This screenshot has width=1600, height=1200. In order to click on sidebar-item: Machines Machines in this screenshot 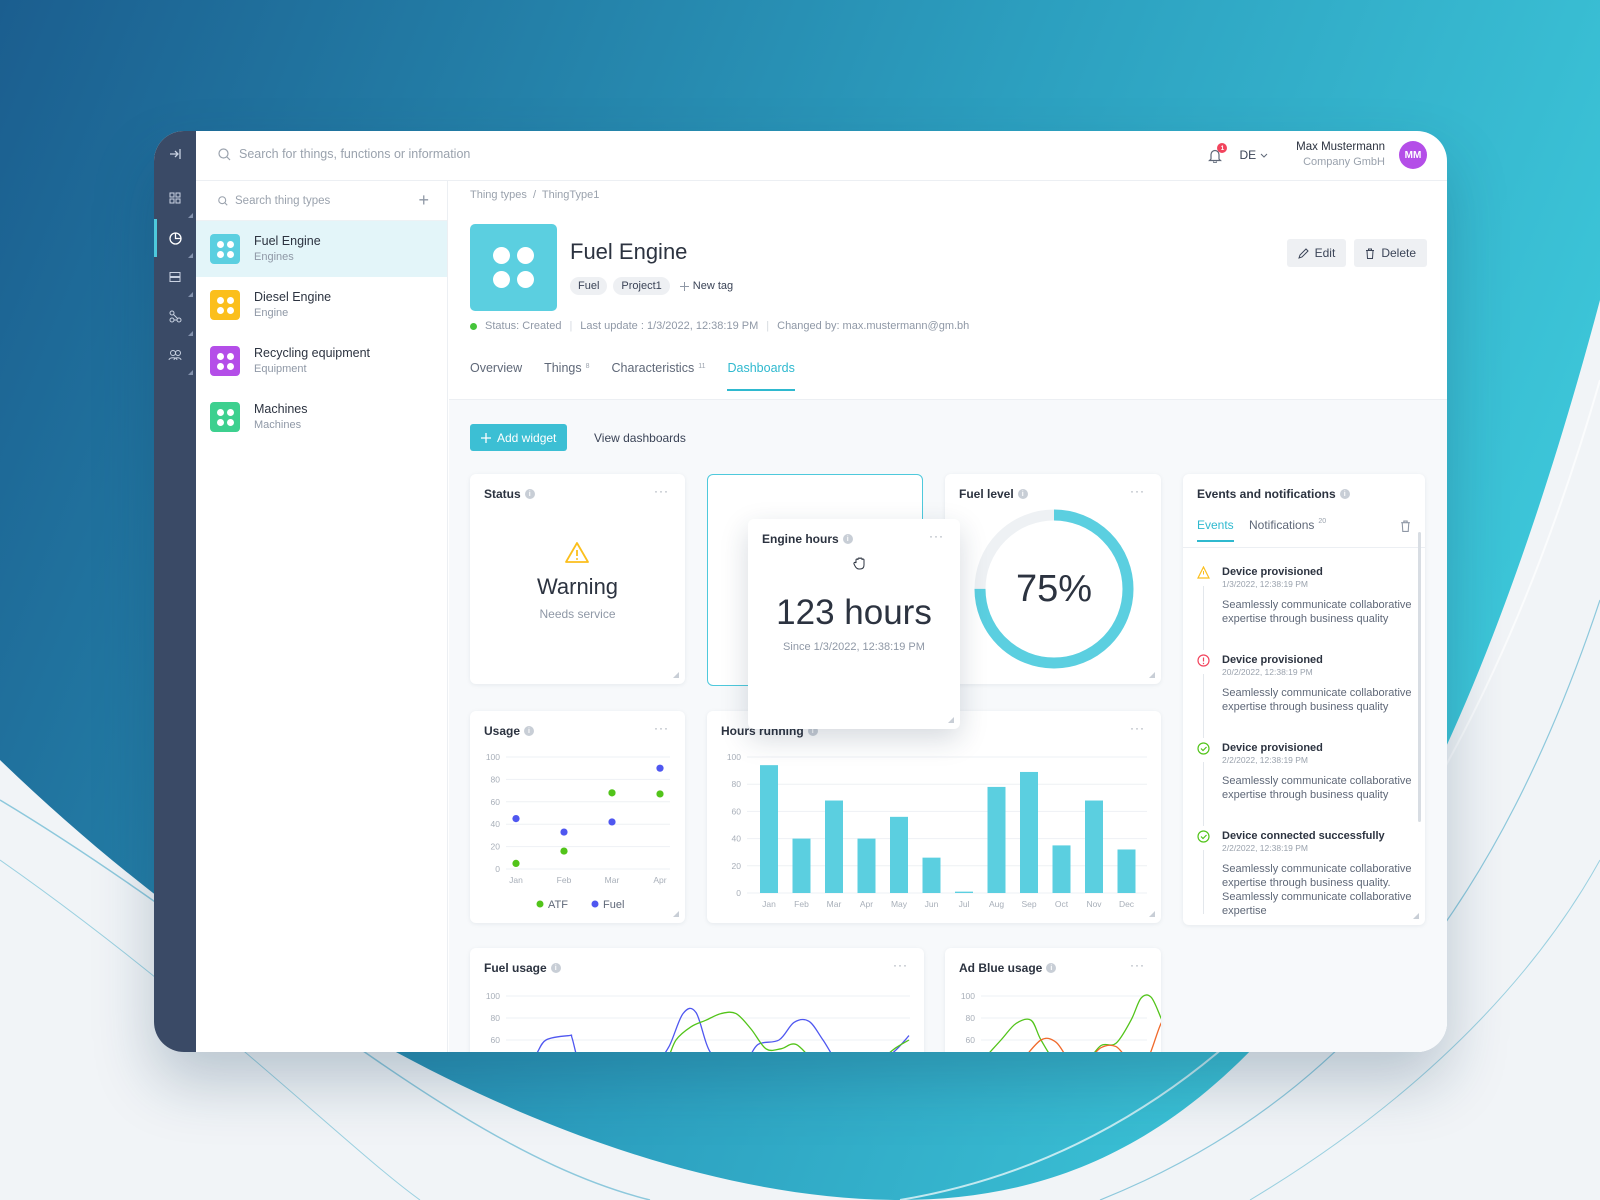, I will do `click(321, 417)`.